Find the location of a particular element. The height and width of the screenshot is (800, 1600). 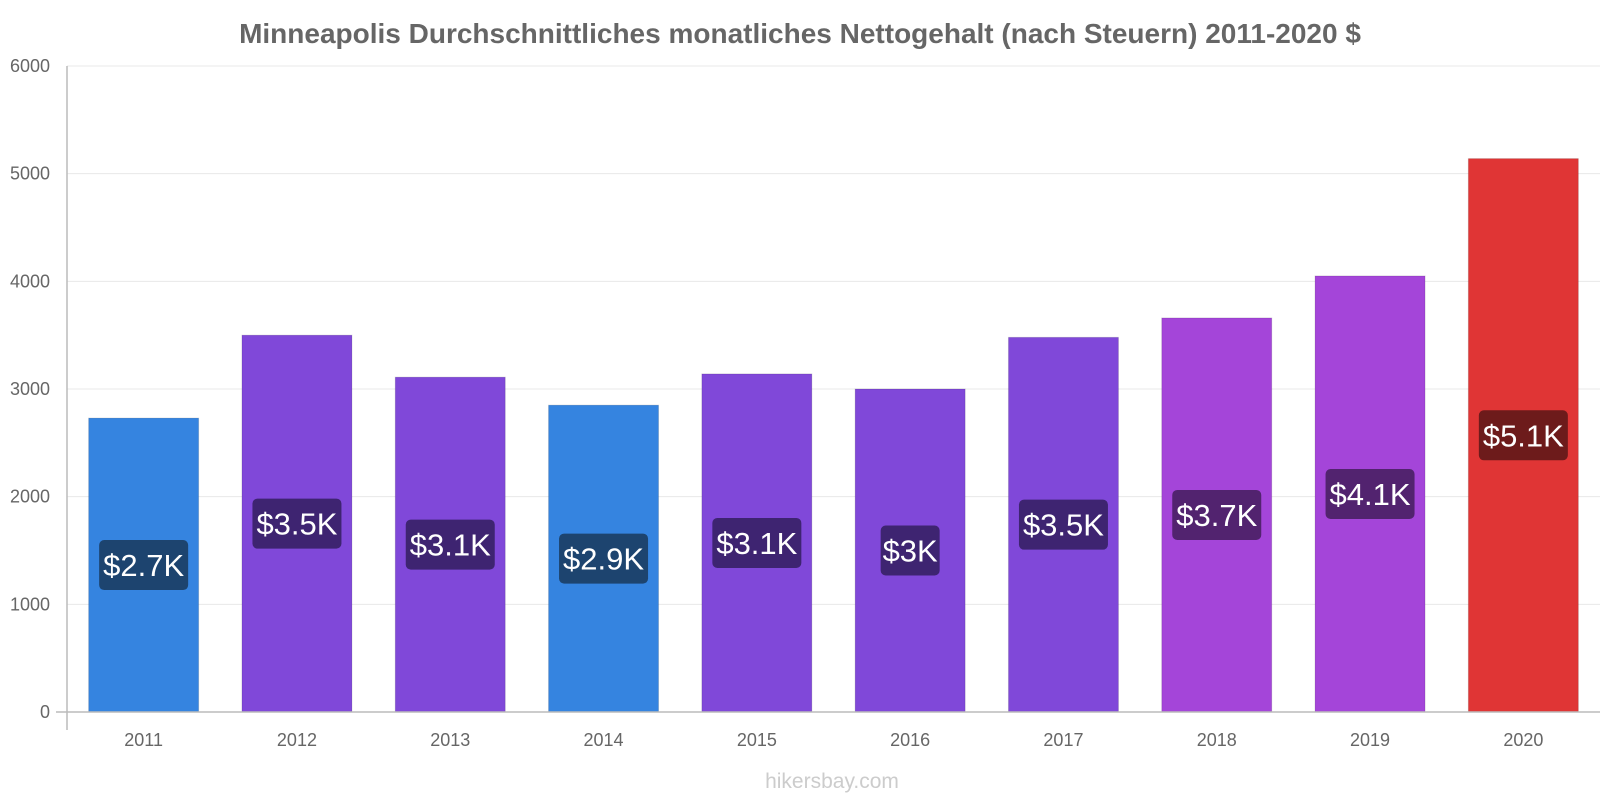

x-axis-tick-labels: 2011 2012 2013 2014 2015 2016 2017 2018 2019 2020 is located at coordinates (833, 740).